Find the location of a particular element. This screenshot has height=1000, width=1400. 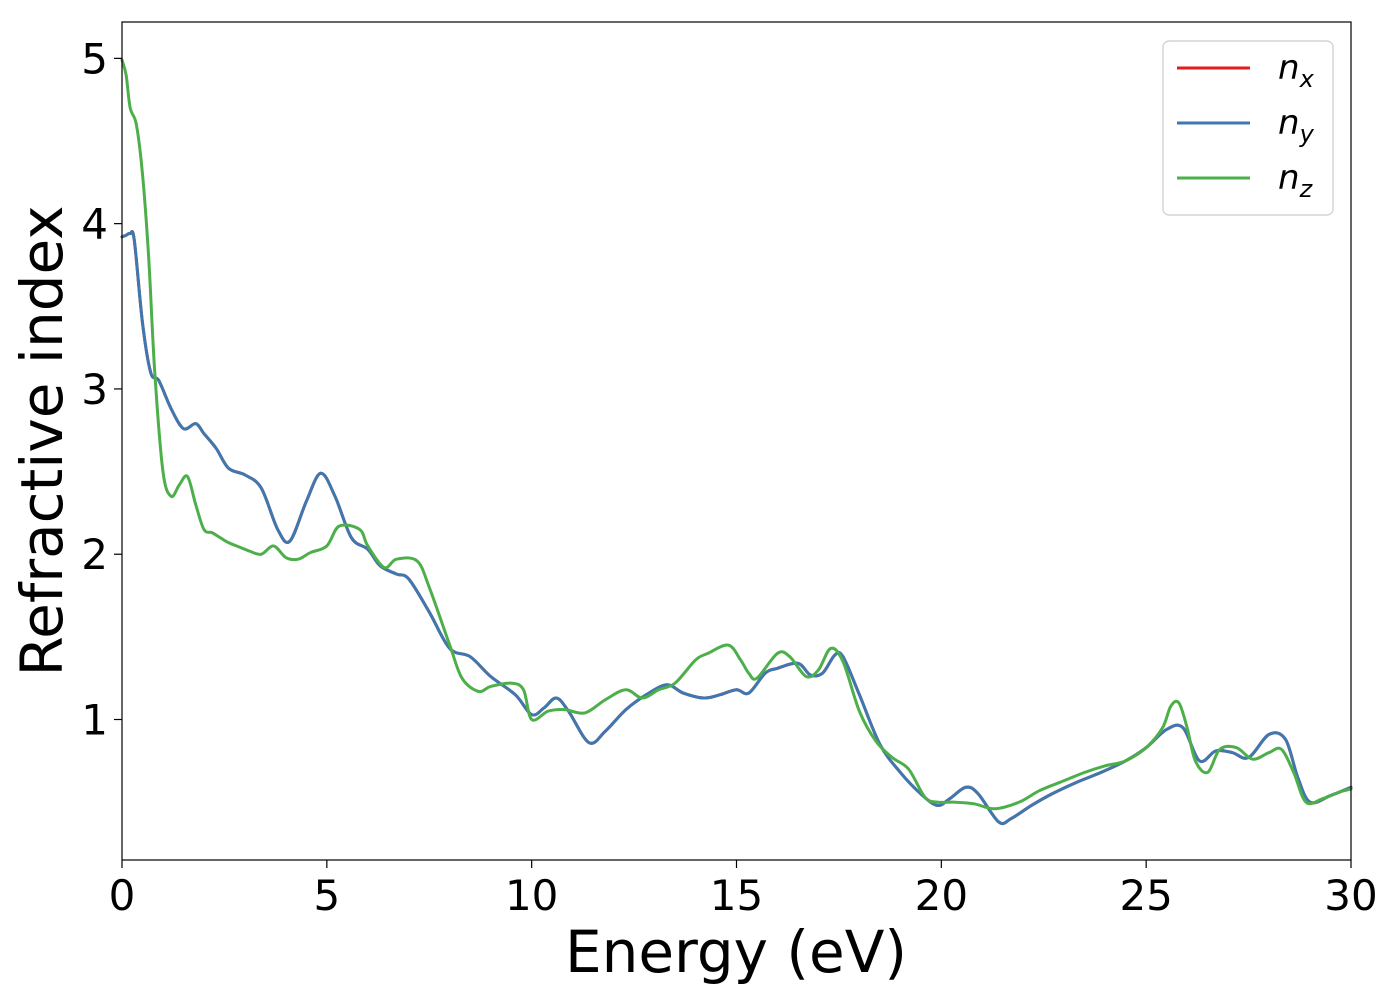

legend-label-ny: ny is located at coordinates (1296, 125).